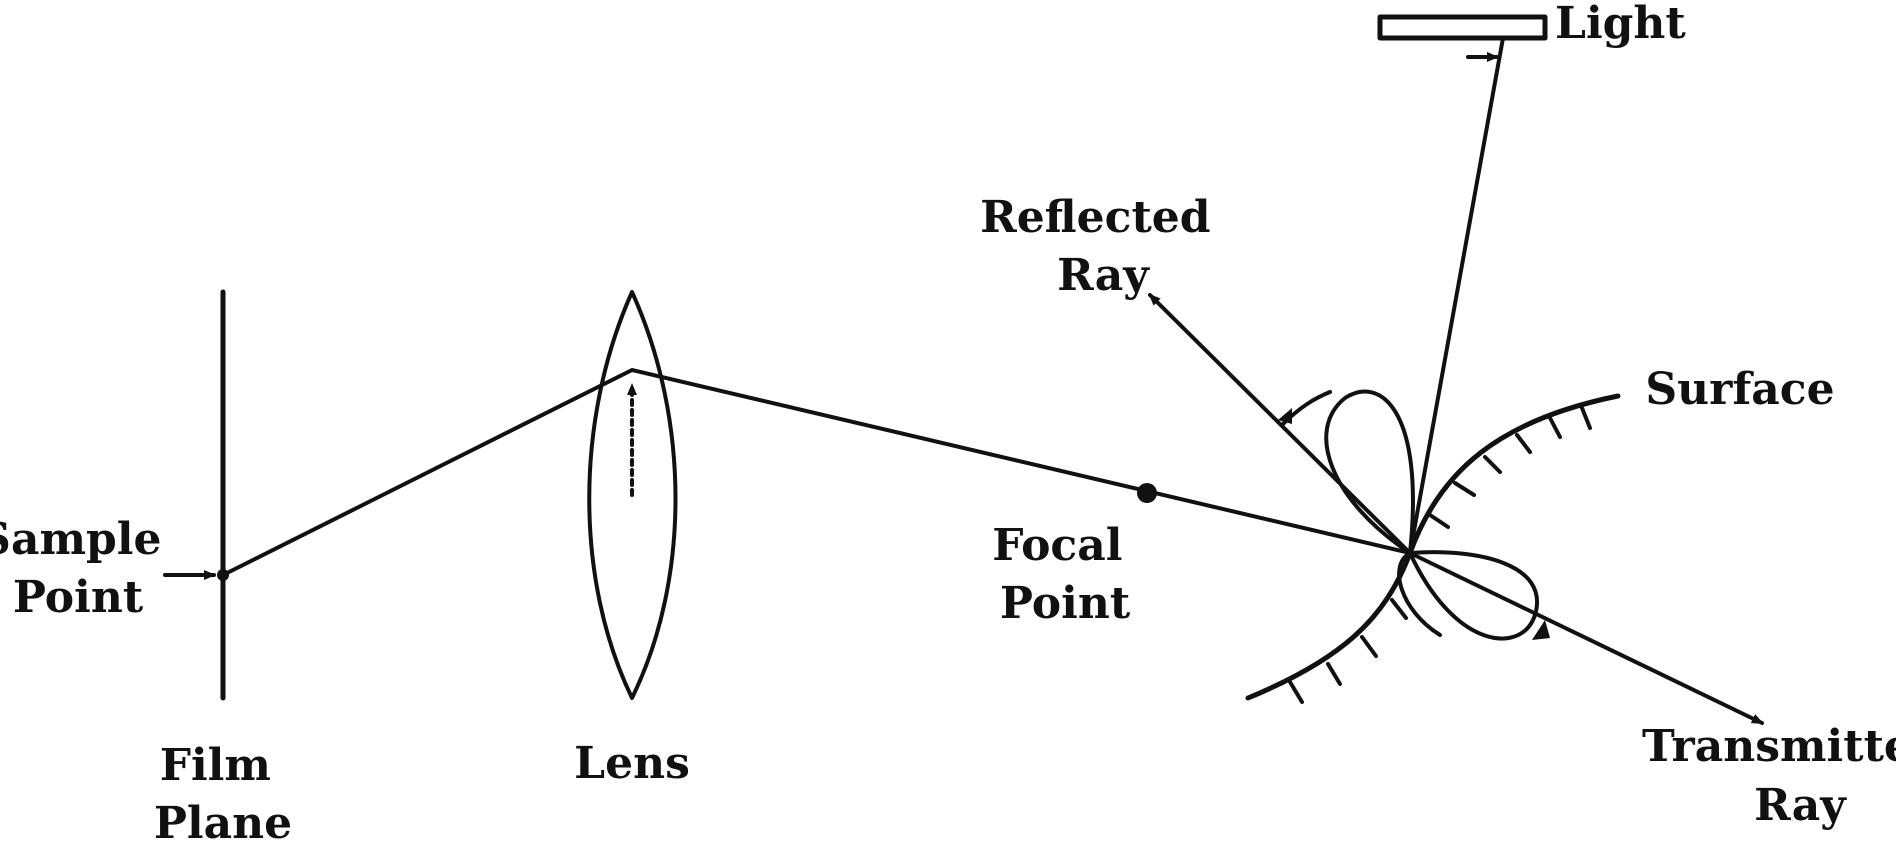 This screenshot has height=847, width=1896. What do you see at coordinates (1739, 389) in the screenshot?
I see `surface-label: Surface` at bounding box center [1739, 389].